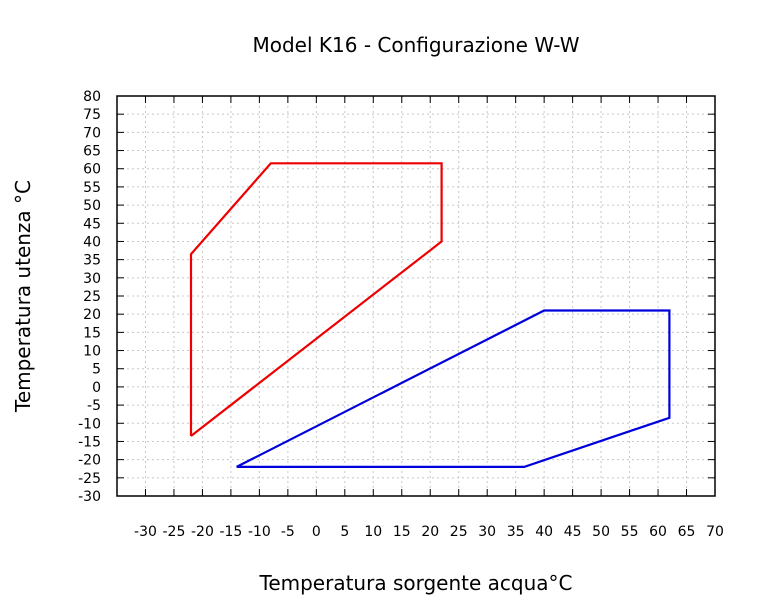 This screenshot has width=758, height=602. Describe the element at coordinates (23, 296) in the screenshot. I see `y-axis-label: Temperatura utenza °C` at that location.